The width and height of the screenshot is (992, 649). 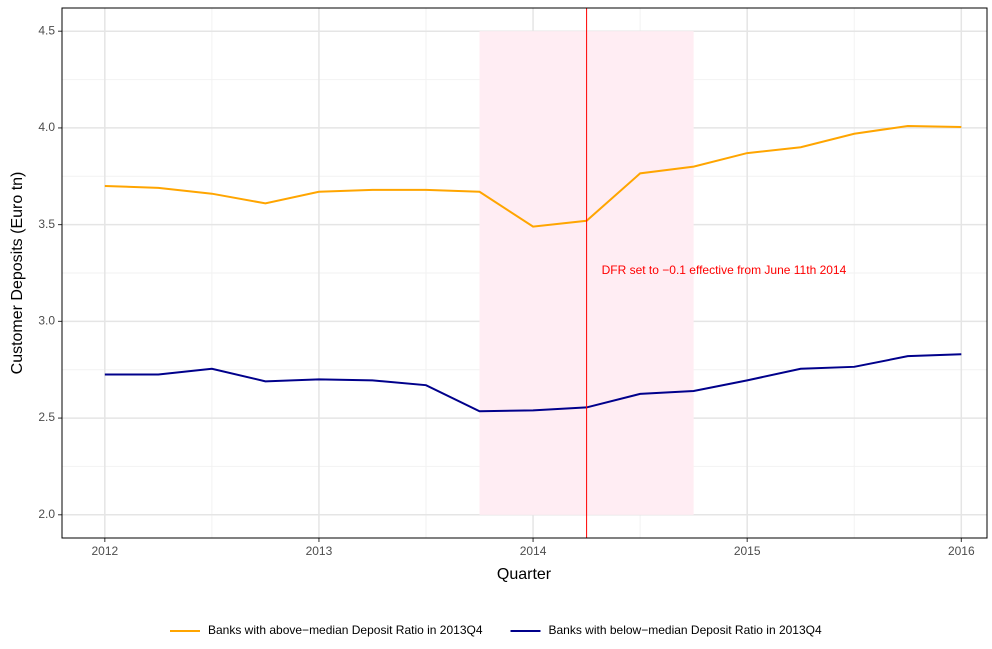 I want to click on y-tick-label: 2.5, so click(x=46, y=417).